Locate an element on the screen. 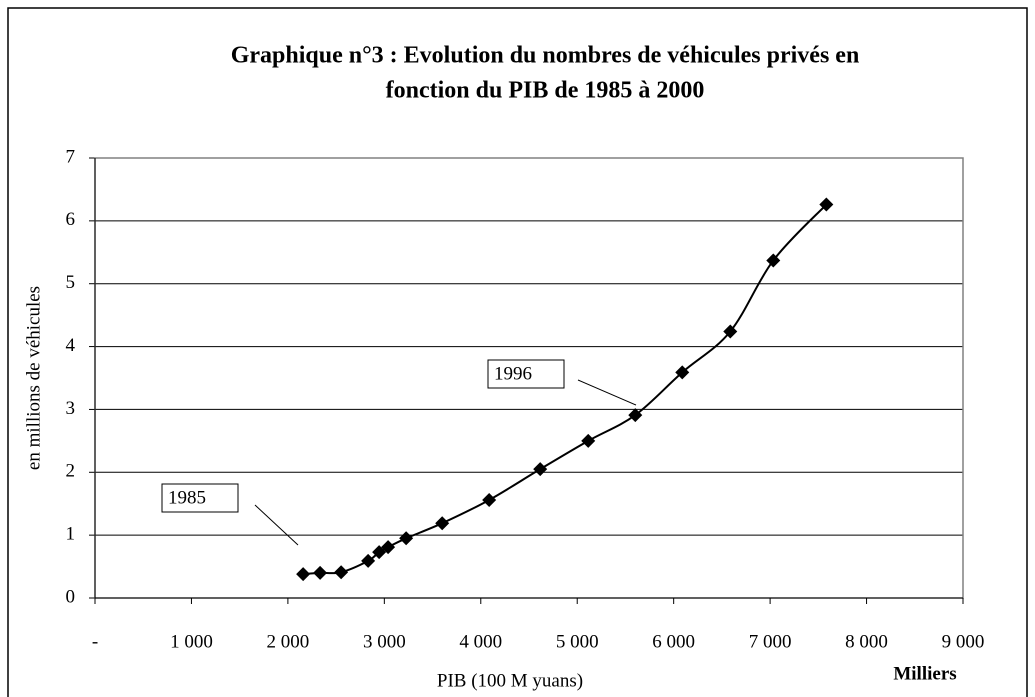 This screenshot has height=697, width=1035. y-tick-label: 2 is located at coordinates (71, 471).